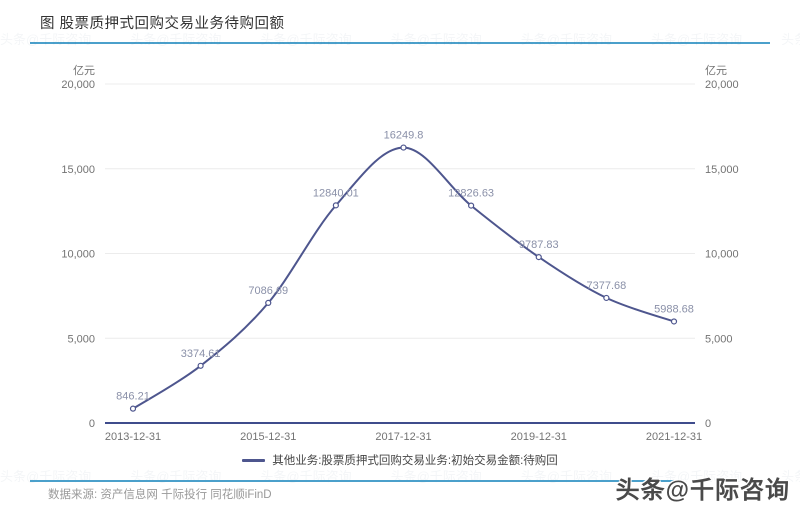  What do you see at coordinates (78, 170) in the screenshot?
I see `y-tick-label-left: 15,000` at bounding box center [78, 170].